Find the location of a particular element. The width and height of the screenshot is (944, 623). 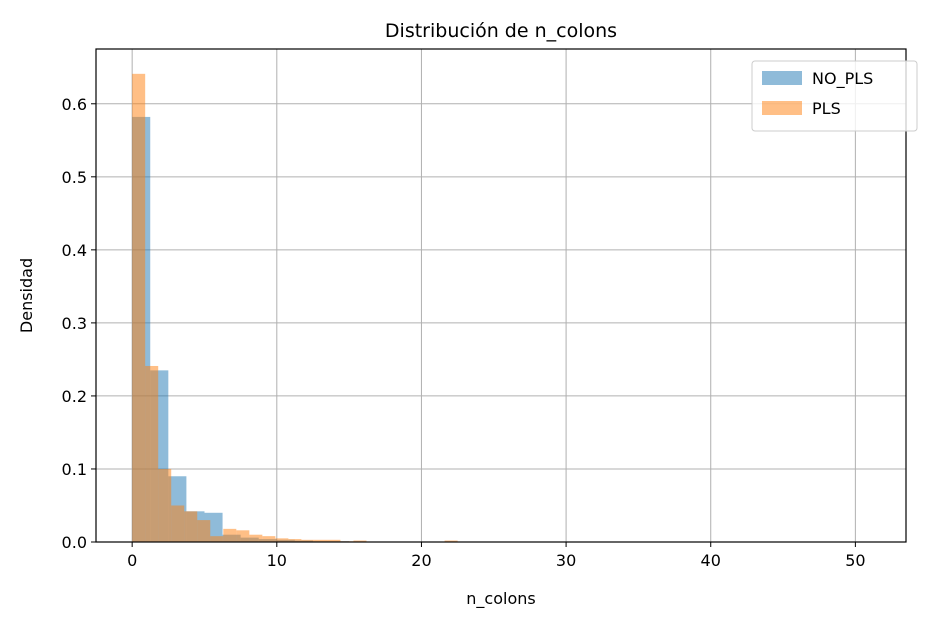

legend-swatch-no-pls is located at coordinates (782, 78).